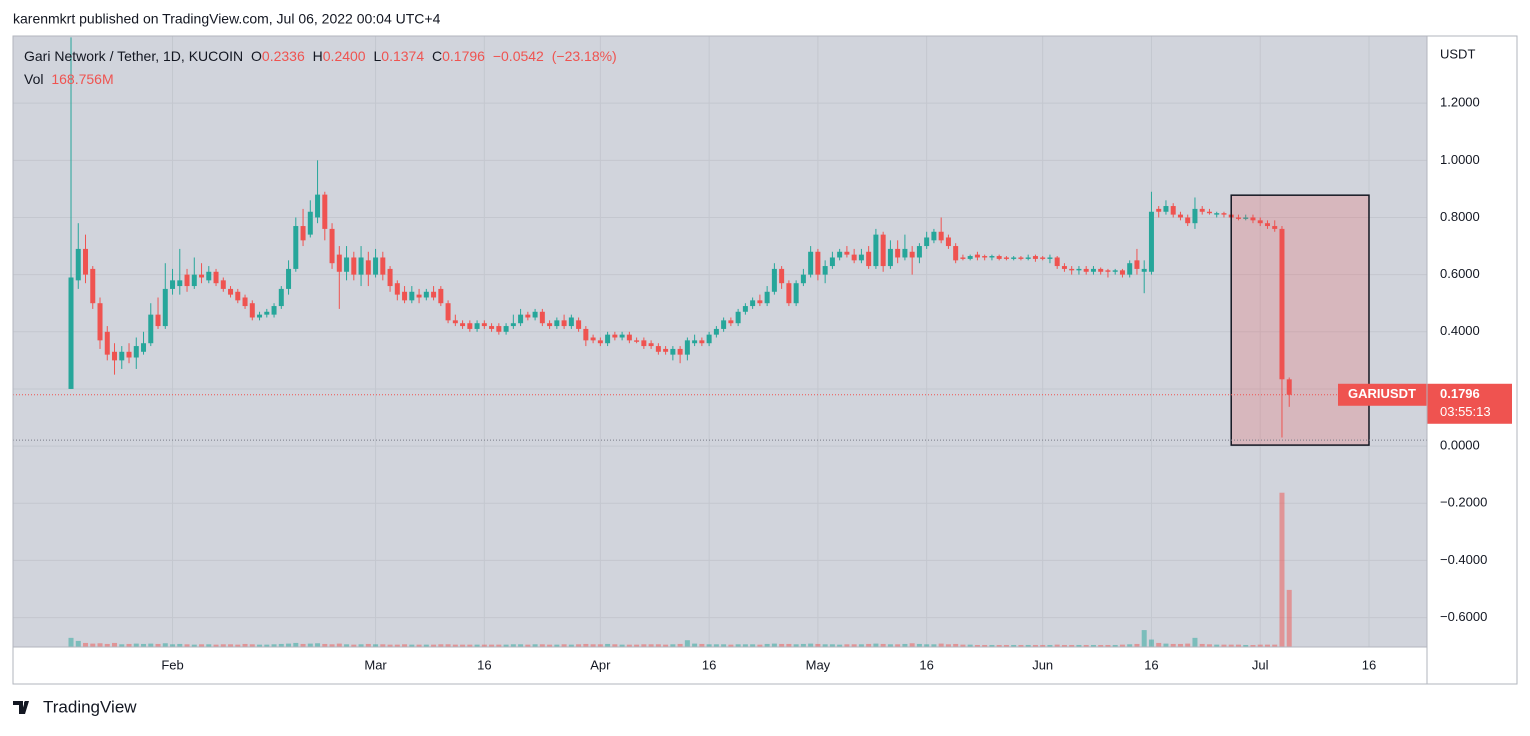 The width and height of the screenshot is (1530, 736). What do you see at coordinates (75, 706) in the screenshot?
I see `tradingview-logo: TradingView` at bounding box center [75, 706].